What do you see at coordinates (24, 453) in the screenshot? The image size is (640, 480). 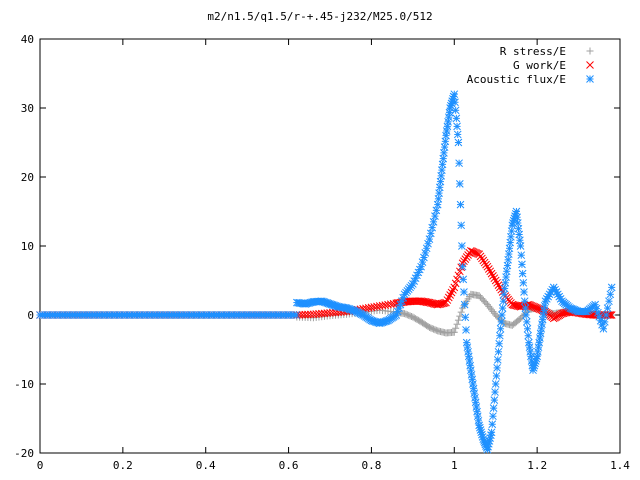 I see `y-tick-label: -20` at bounding box center [24, 453].